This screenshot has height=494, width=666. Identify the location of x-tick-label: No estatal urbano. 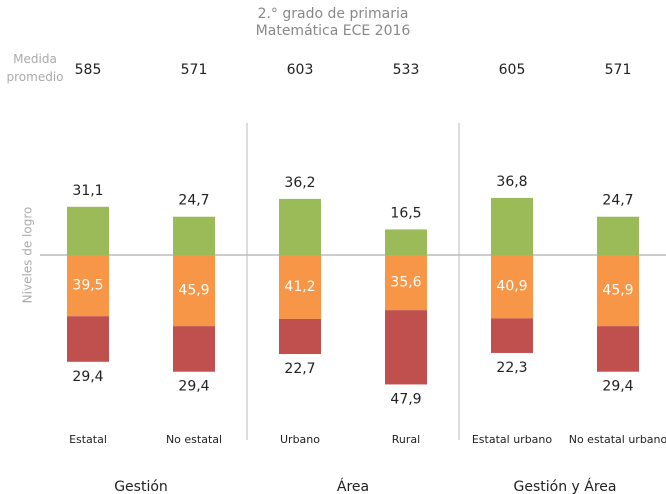
(617, 439).